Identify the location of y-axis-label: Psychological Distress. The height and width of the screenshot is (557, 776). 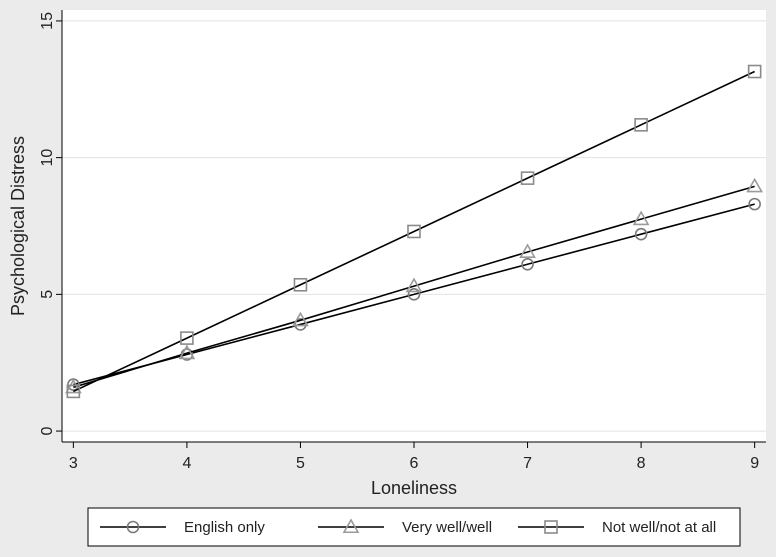
(18, 226).